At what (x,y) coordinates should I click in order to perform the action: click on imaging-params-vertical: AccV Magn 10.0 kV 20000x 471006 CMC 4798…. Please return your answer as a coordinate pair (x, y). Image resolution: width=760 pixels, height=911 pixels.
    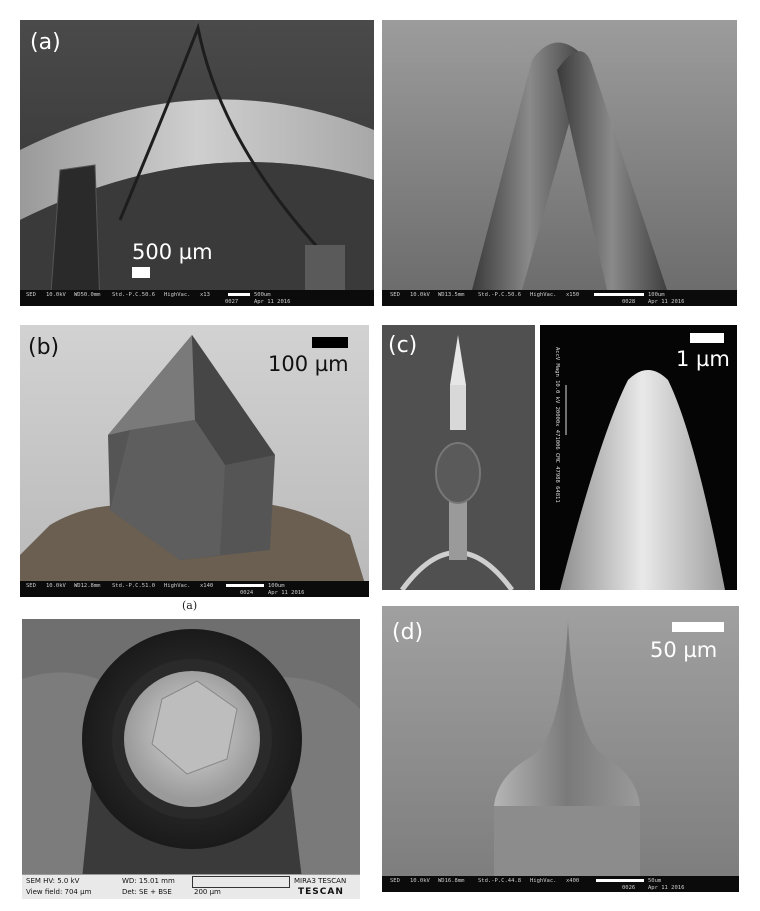
    Looking at the image, I should click on (557, 425).